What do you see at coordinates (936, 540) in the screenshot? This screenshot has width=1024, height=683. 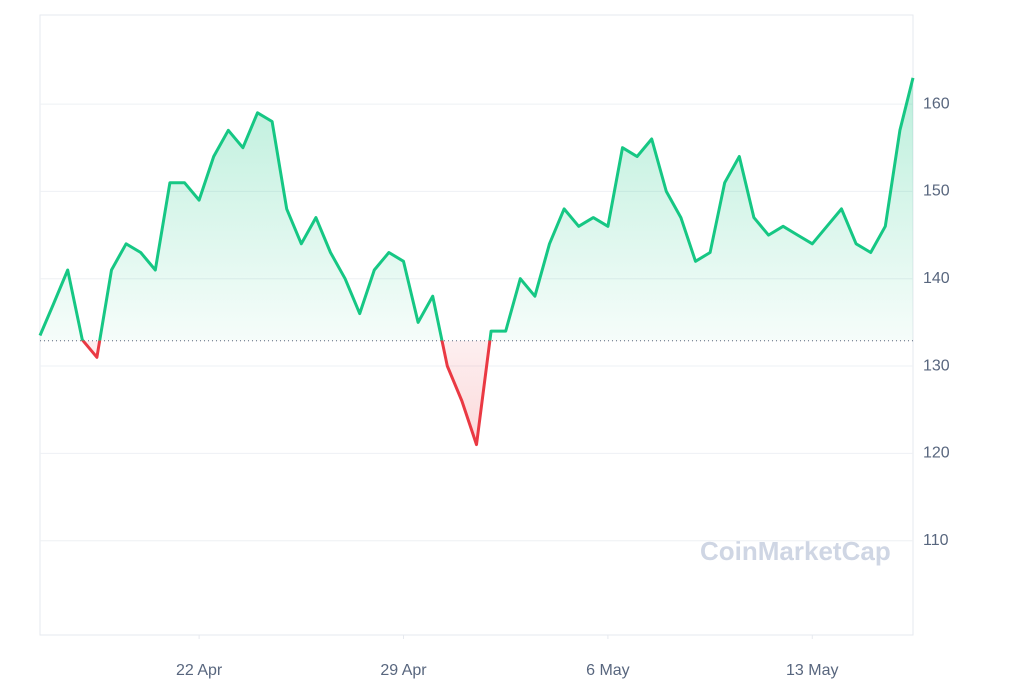 I see `y-tick-label: 110` at bounding box center [936, 540].